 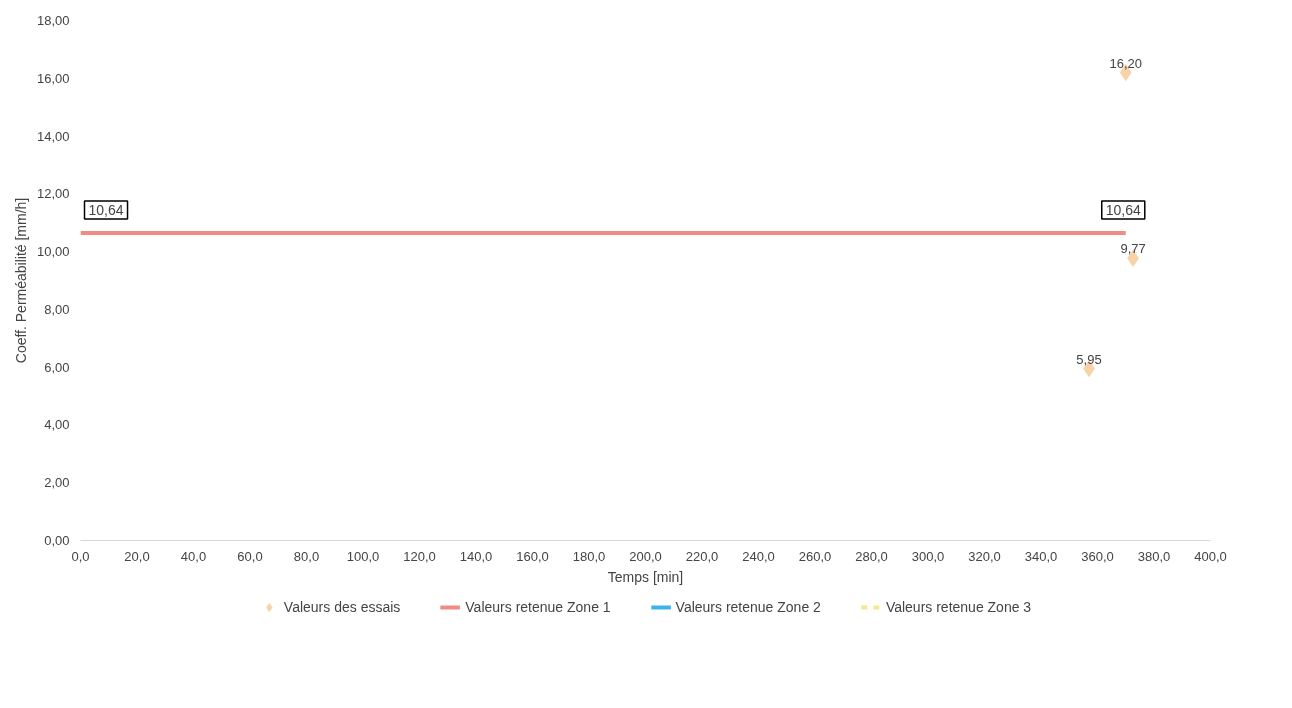 I want to click on y-tick-label: 6,00, so click(x=57, y=367).